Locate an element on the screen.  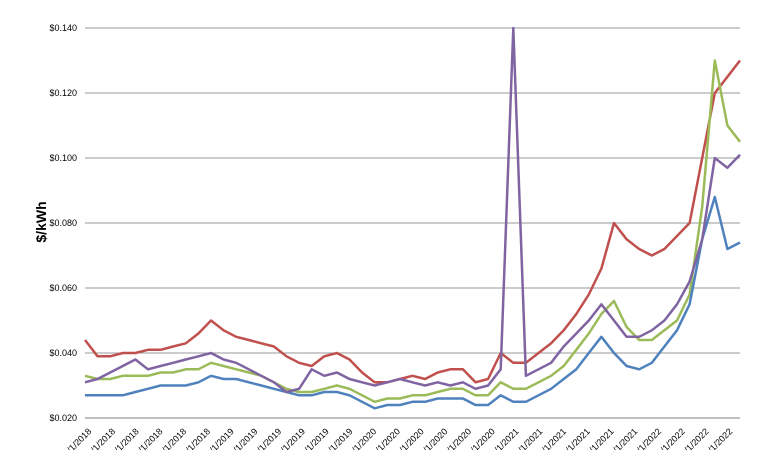
y-tick-label: $0.060 is located at coordinates (63, 288).